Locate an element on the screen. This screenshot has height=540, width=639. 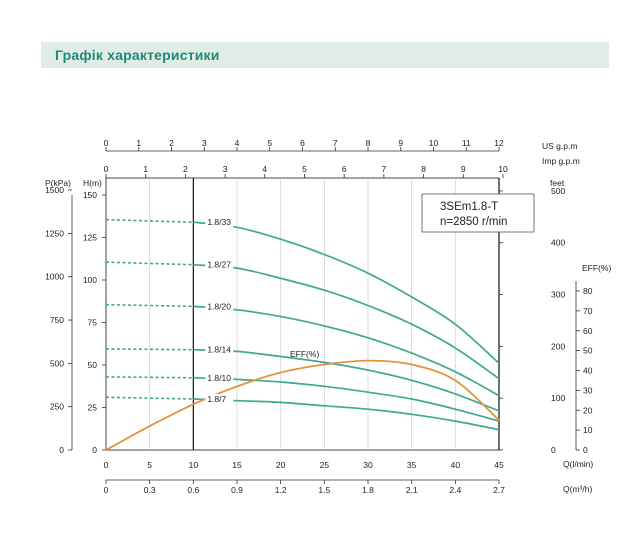
efficiency-tick-label: 60 is located at coordinates (588, 331).